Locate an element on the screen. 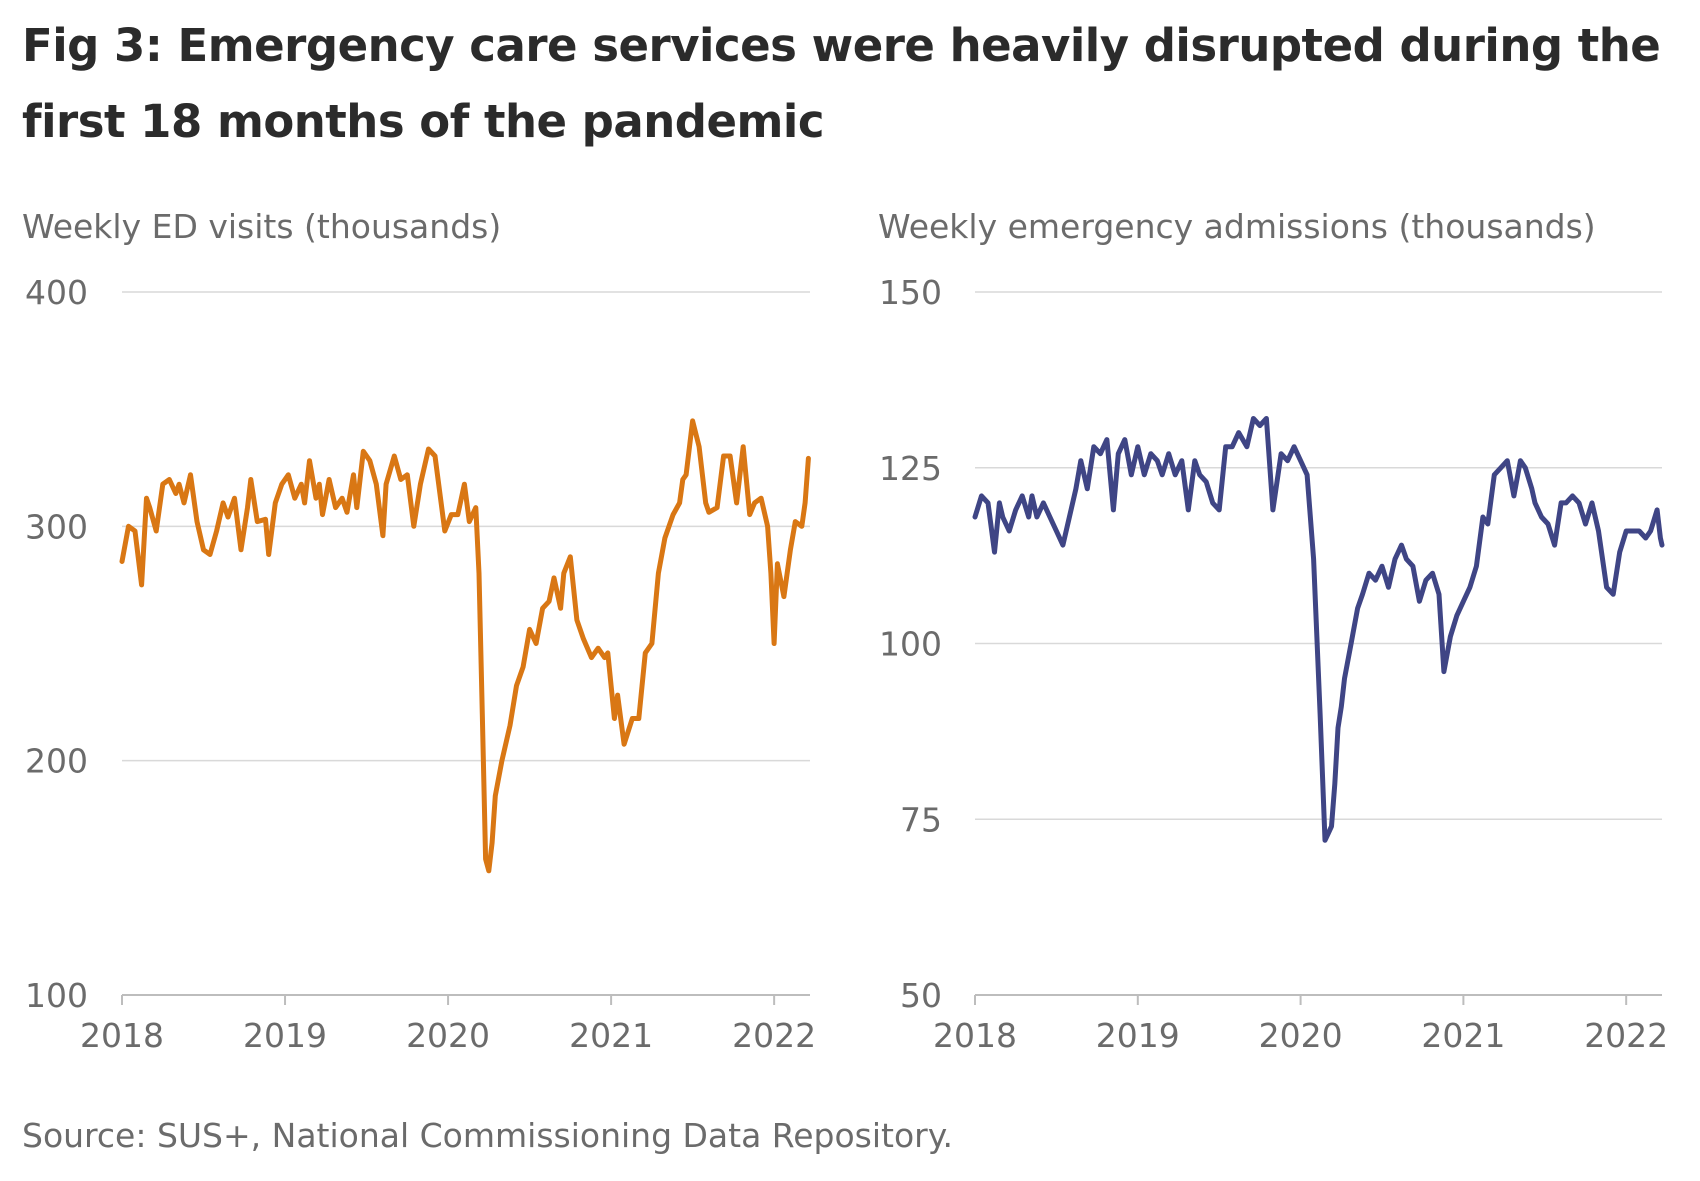 The image size is (1700, 1181). admissions-x-tick-label: 2022 is located at coordinates (1626, 1035).